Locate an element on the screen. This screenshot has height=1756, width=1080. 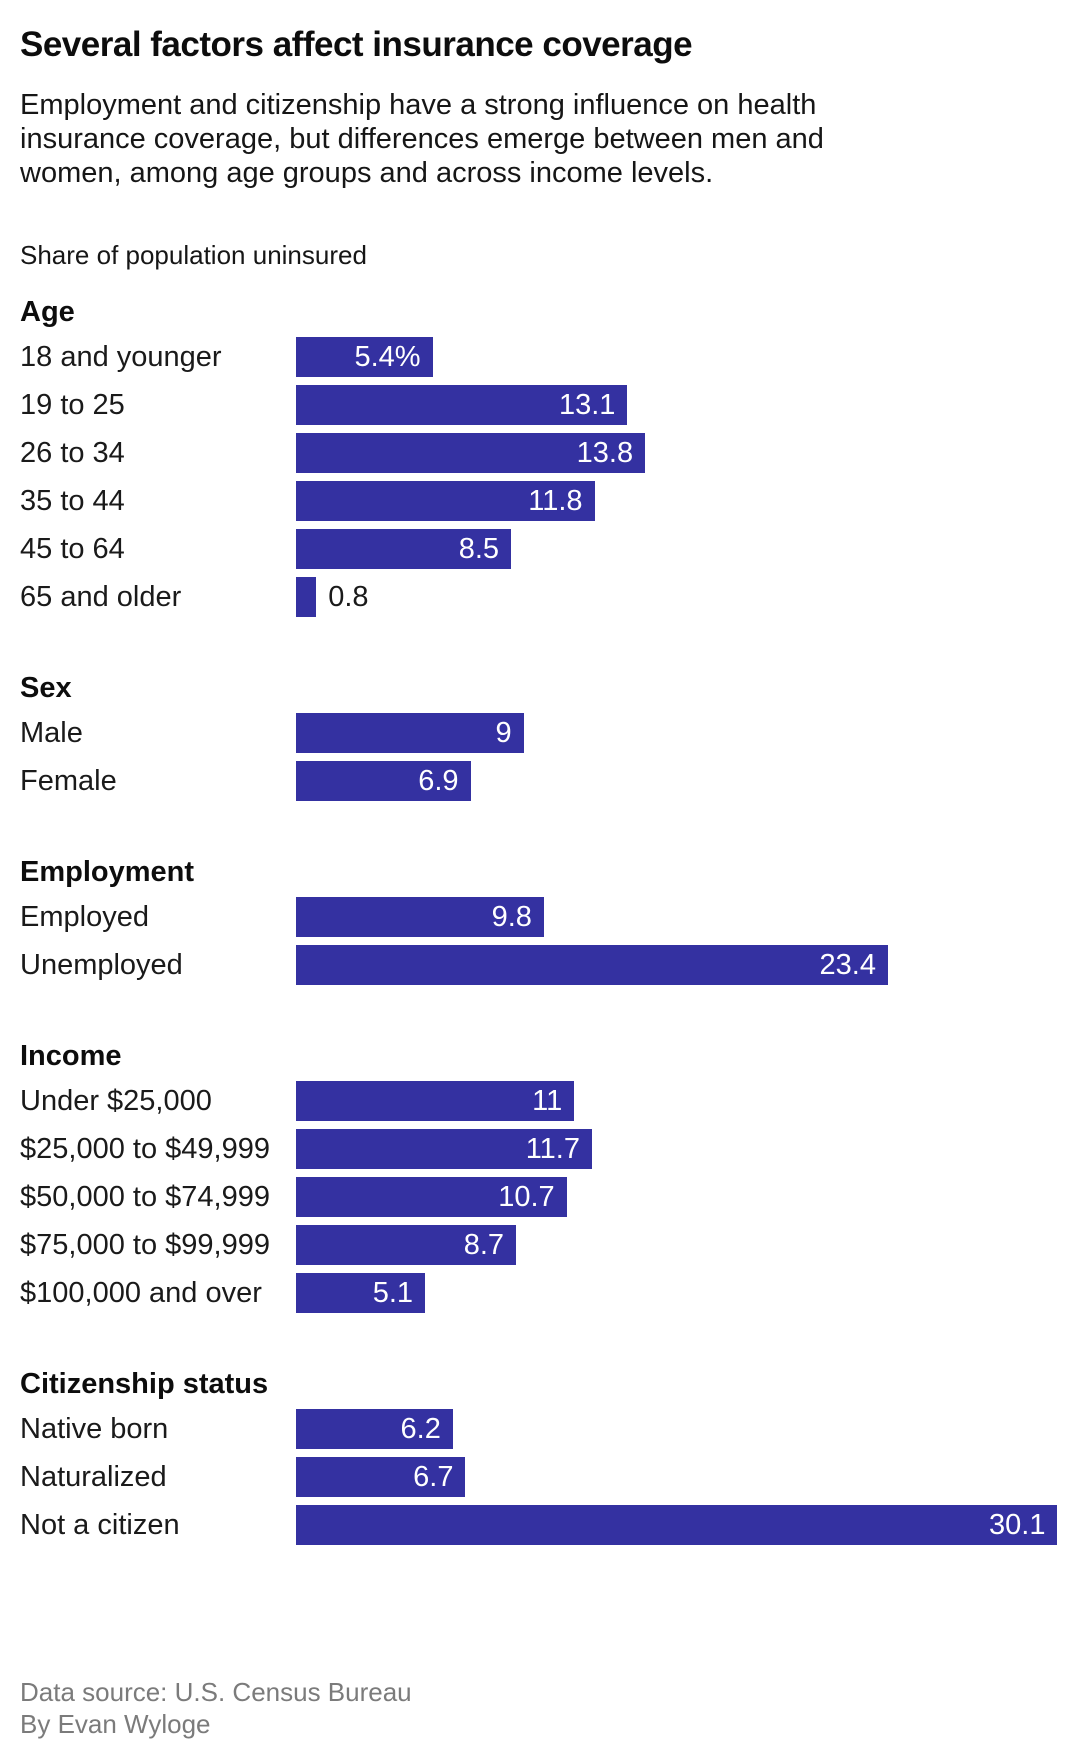
bar-value-label: 11 is located at coordinates (547, 1101).